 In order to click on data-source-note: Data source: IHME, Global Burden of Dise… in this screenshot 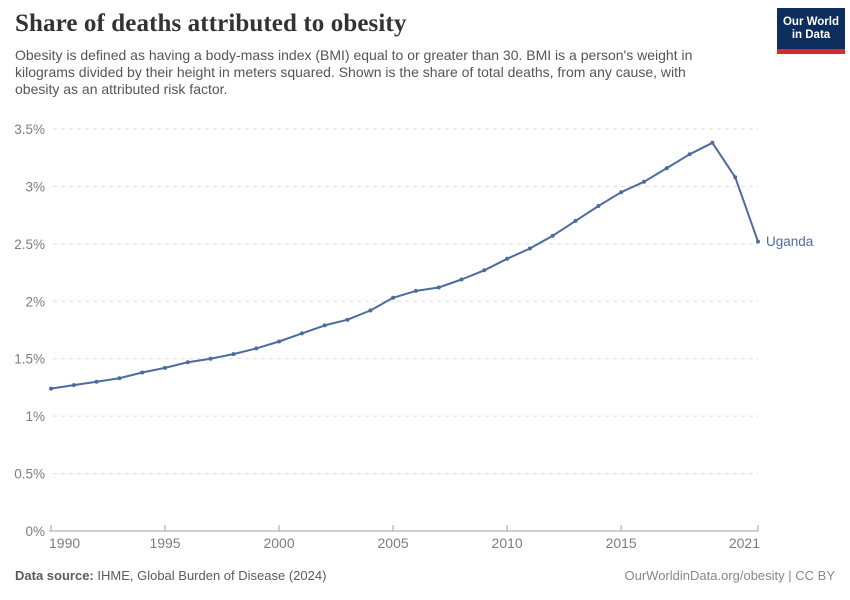, I will do `click(170, 575)`.